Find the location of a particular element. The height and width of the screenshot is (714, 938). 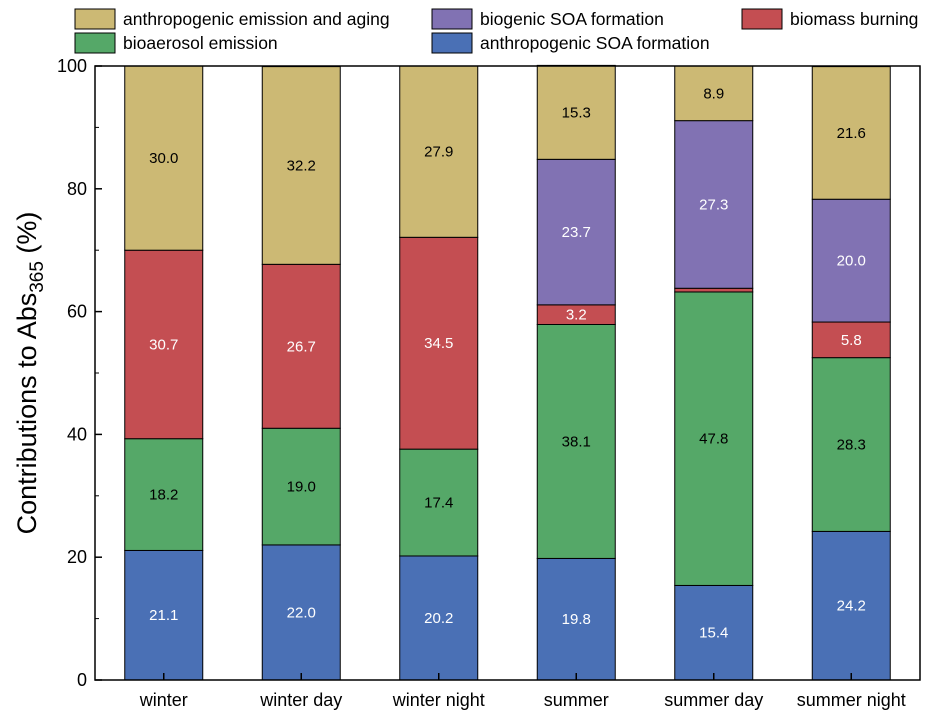

data-label: 18.2 is located at coordinates (163, 495).